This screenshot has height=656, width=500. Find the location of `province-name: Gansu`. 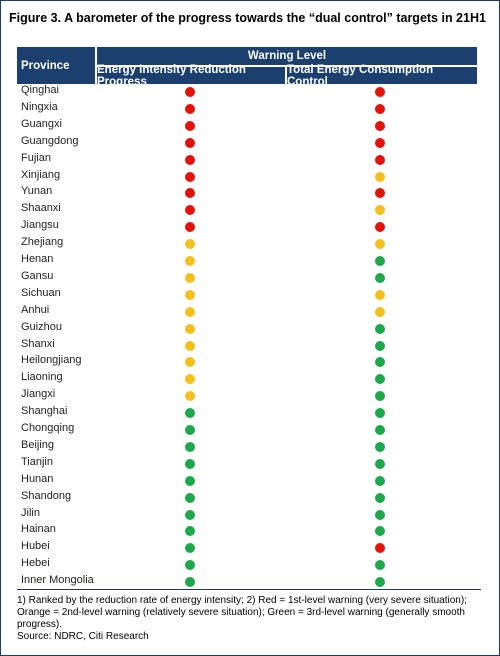

province-name: Gansu is located at coordinates (37, 275).